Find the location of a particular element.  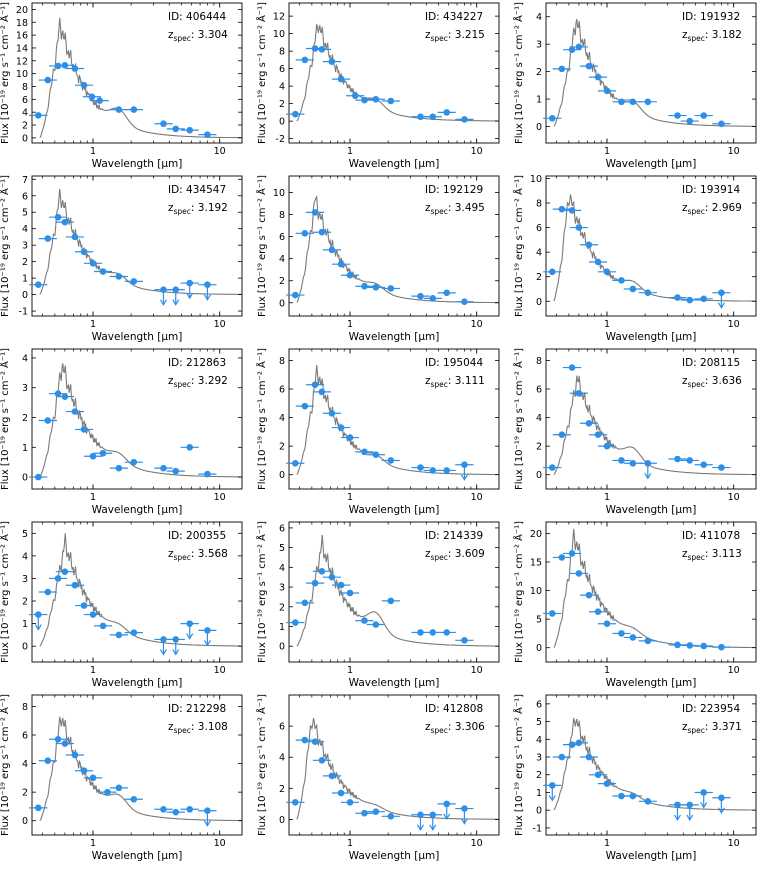

redshift-label: zspec: 3.113 is located at coordinates (712, 555).